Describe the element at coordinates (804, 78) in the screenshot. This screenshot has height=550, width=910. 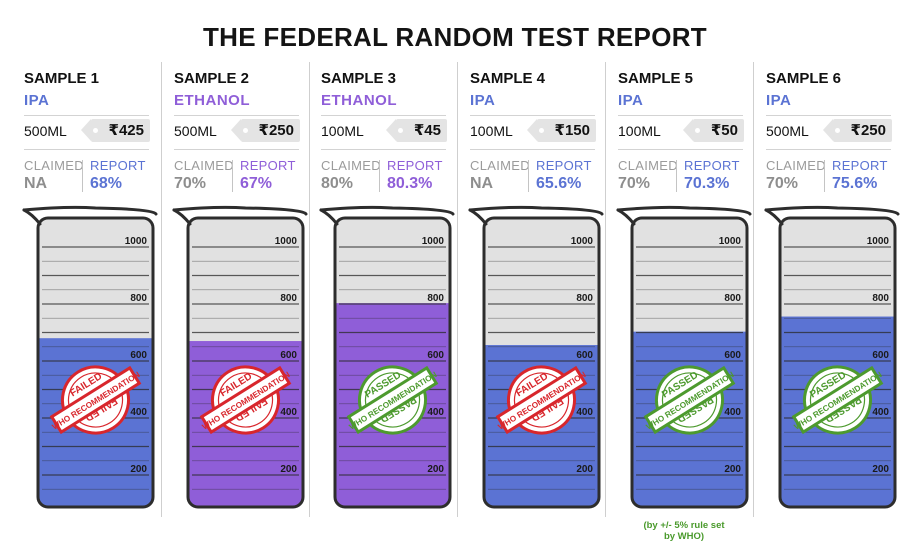
I see `sample-label: SAMPLE 6` at that location.